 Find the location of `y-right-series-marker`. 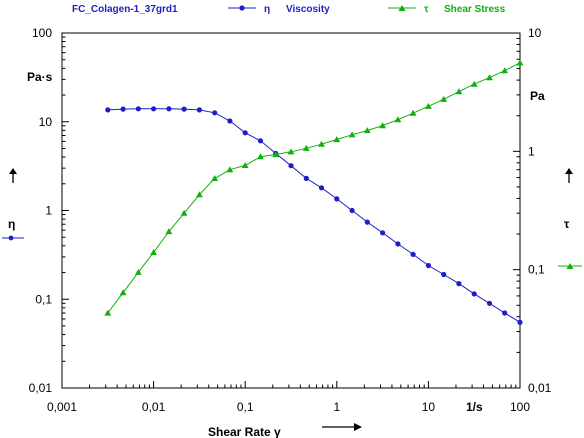

y-right-series-marker is located at coordinates (570, 266).